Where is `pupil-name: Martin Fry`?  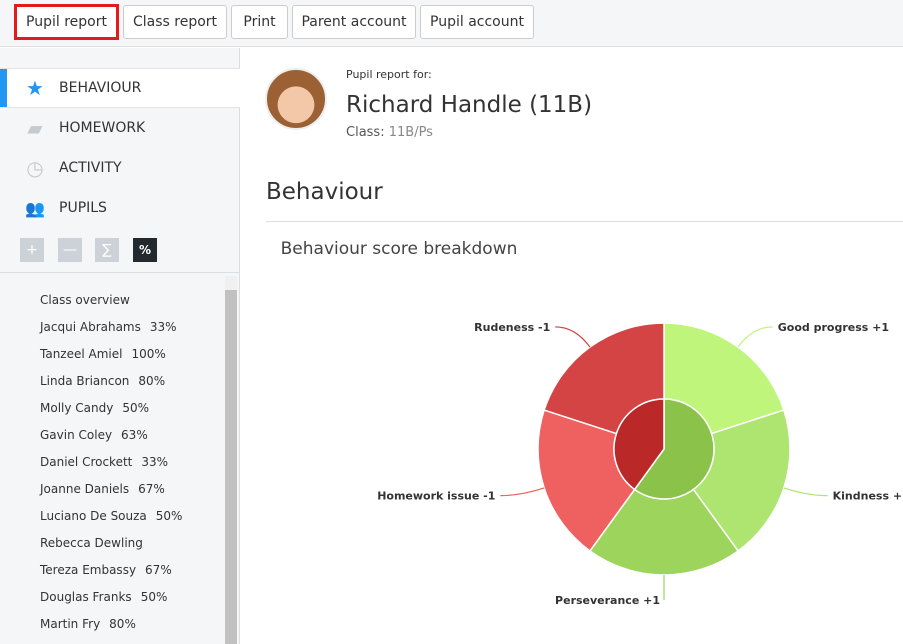
pupil-name: Martin Fry is located at coordinates (70, 624).